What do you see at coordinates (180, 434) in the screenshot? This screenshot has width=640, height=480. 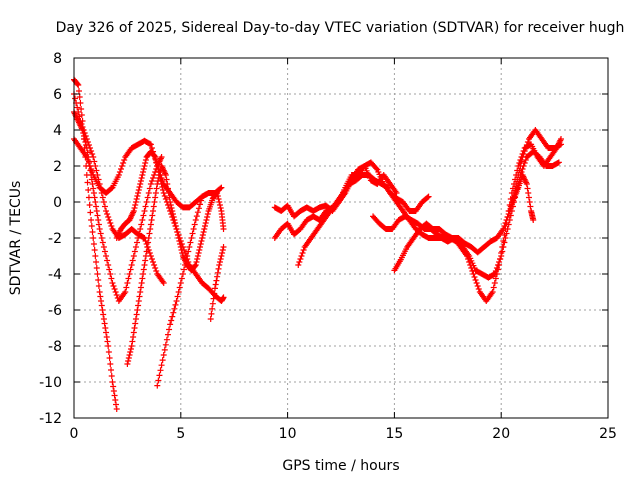 I see `x-tick-label: 5` at bounding box center [180, 434].